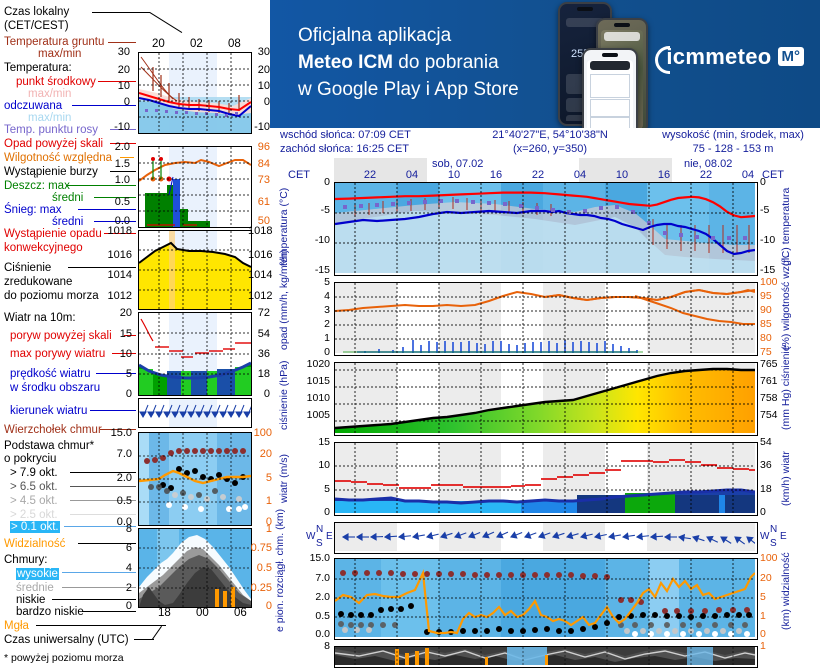  Describe the element at coordinates (260, 296) in the screenshot. I see `mini-press-tickR-1012: 1012` at that location.